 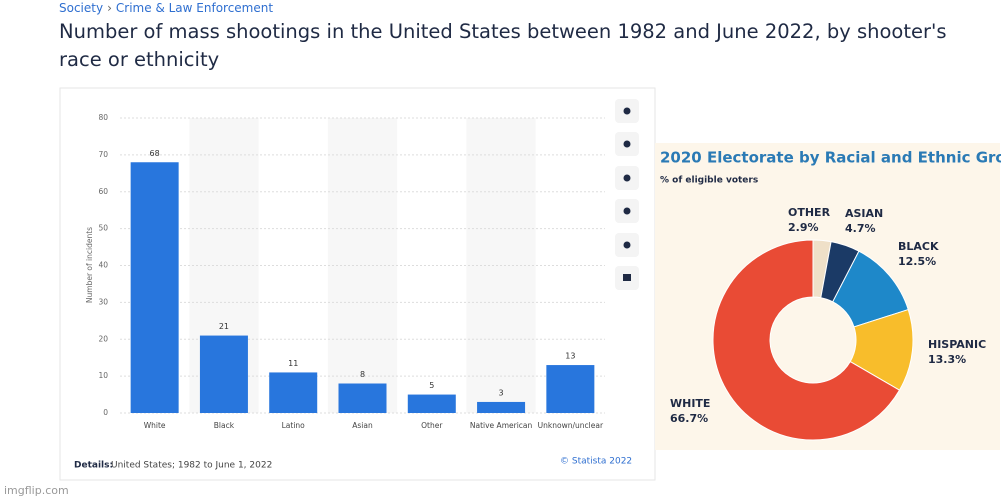 I want to click on breadcrumb-link: Crime & Law Enforcement, so click(x=194, y=8).